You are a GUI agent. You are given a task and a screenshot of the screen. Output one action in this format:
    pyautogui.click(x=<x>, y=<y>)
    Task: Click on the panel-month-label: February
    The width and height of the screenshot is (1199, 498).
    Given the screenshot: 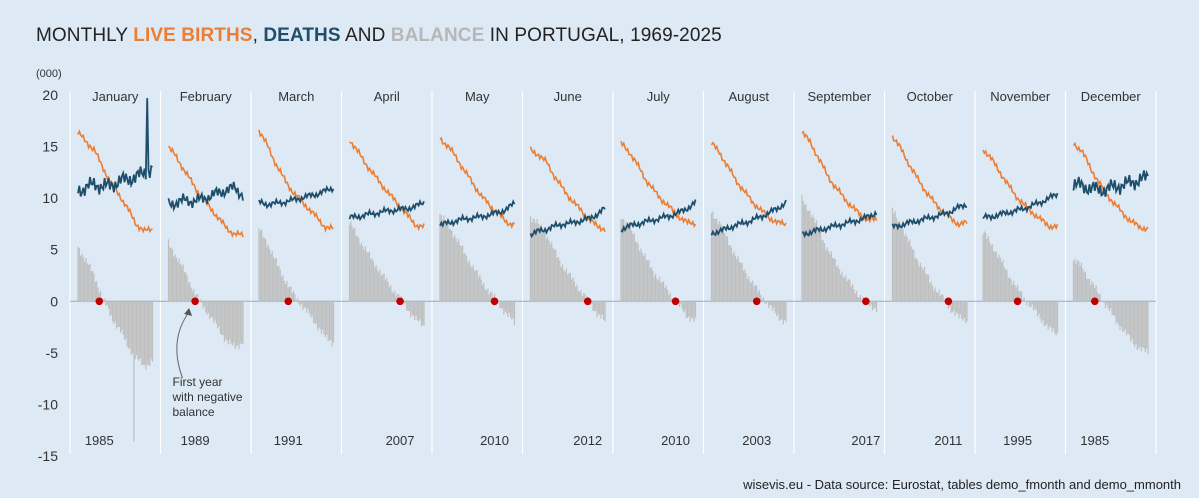 What is the action you would take?
    pyautogui.click(x=206, y=96)
    